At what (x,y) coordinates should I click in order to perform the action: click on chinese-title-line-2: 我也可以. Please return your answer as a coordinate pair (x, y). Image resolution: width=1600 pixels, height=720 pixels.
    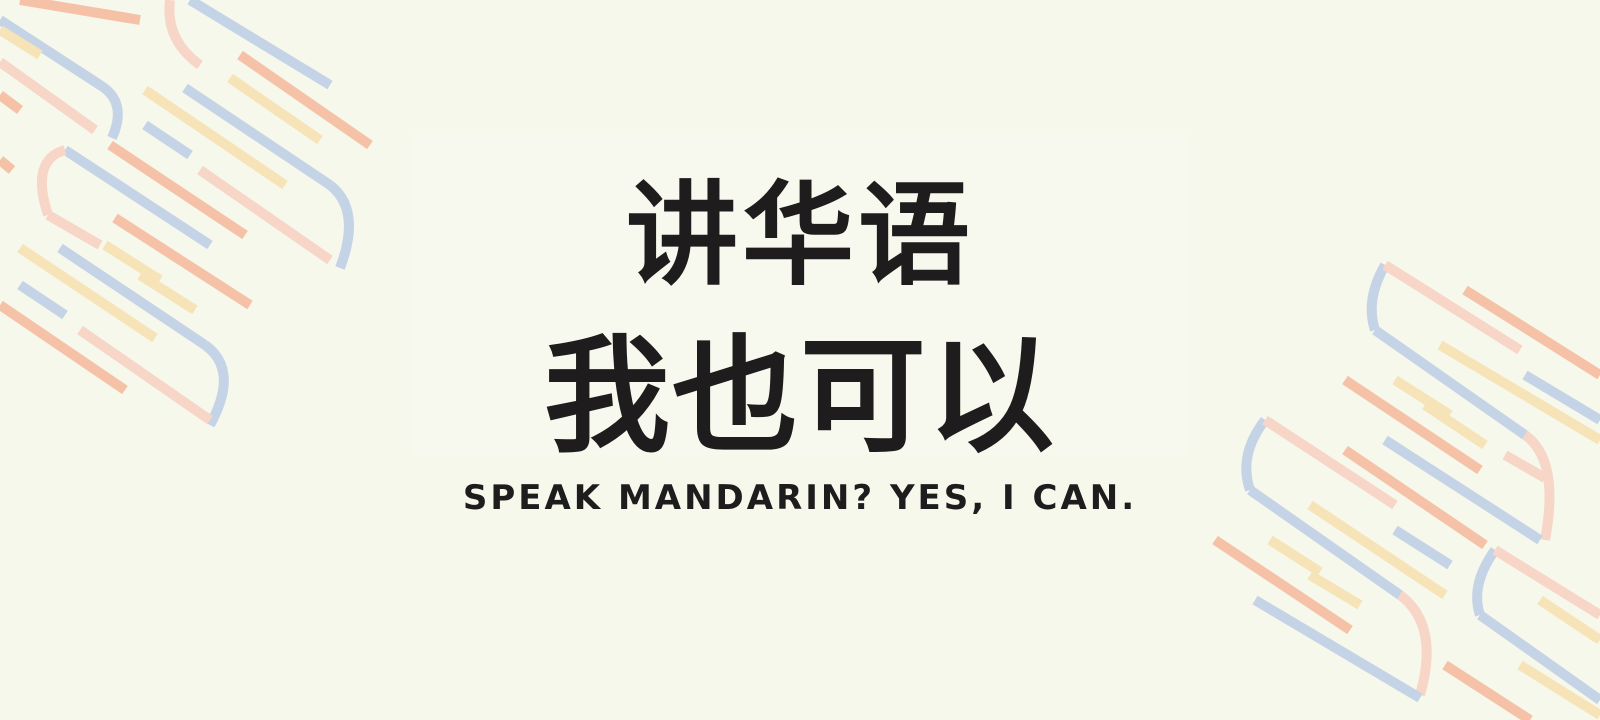
    Looking at the image, I should click on (800, 396).